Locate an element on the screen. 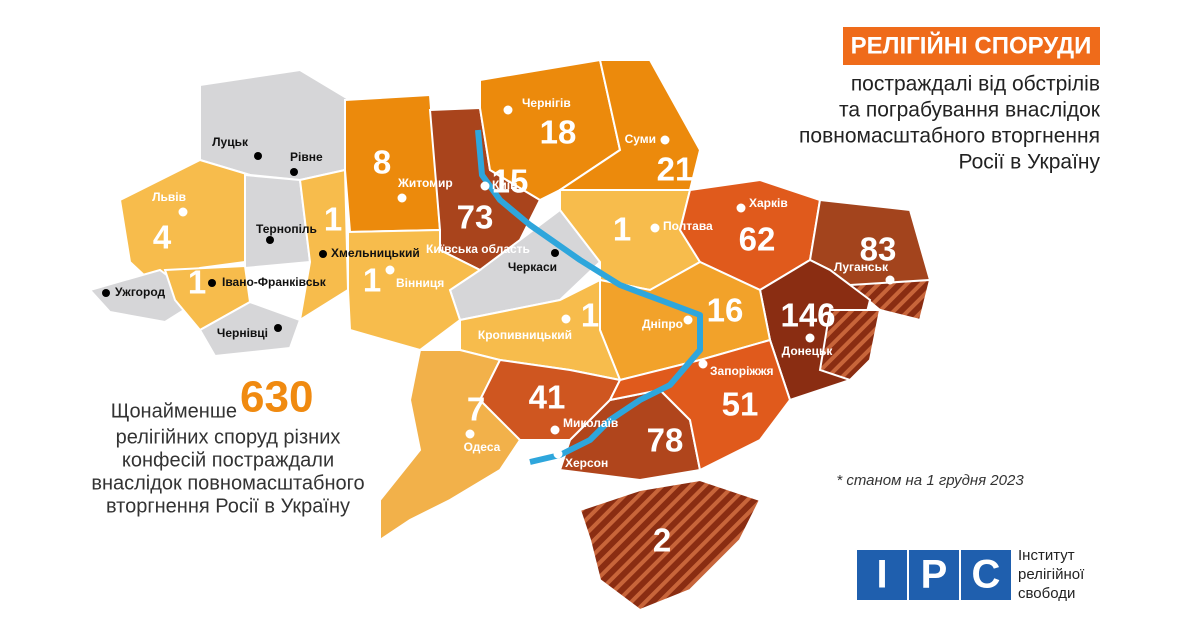  region-count: 18 is located at coordinates (558, 132).